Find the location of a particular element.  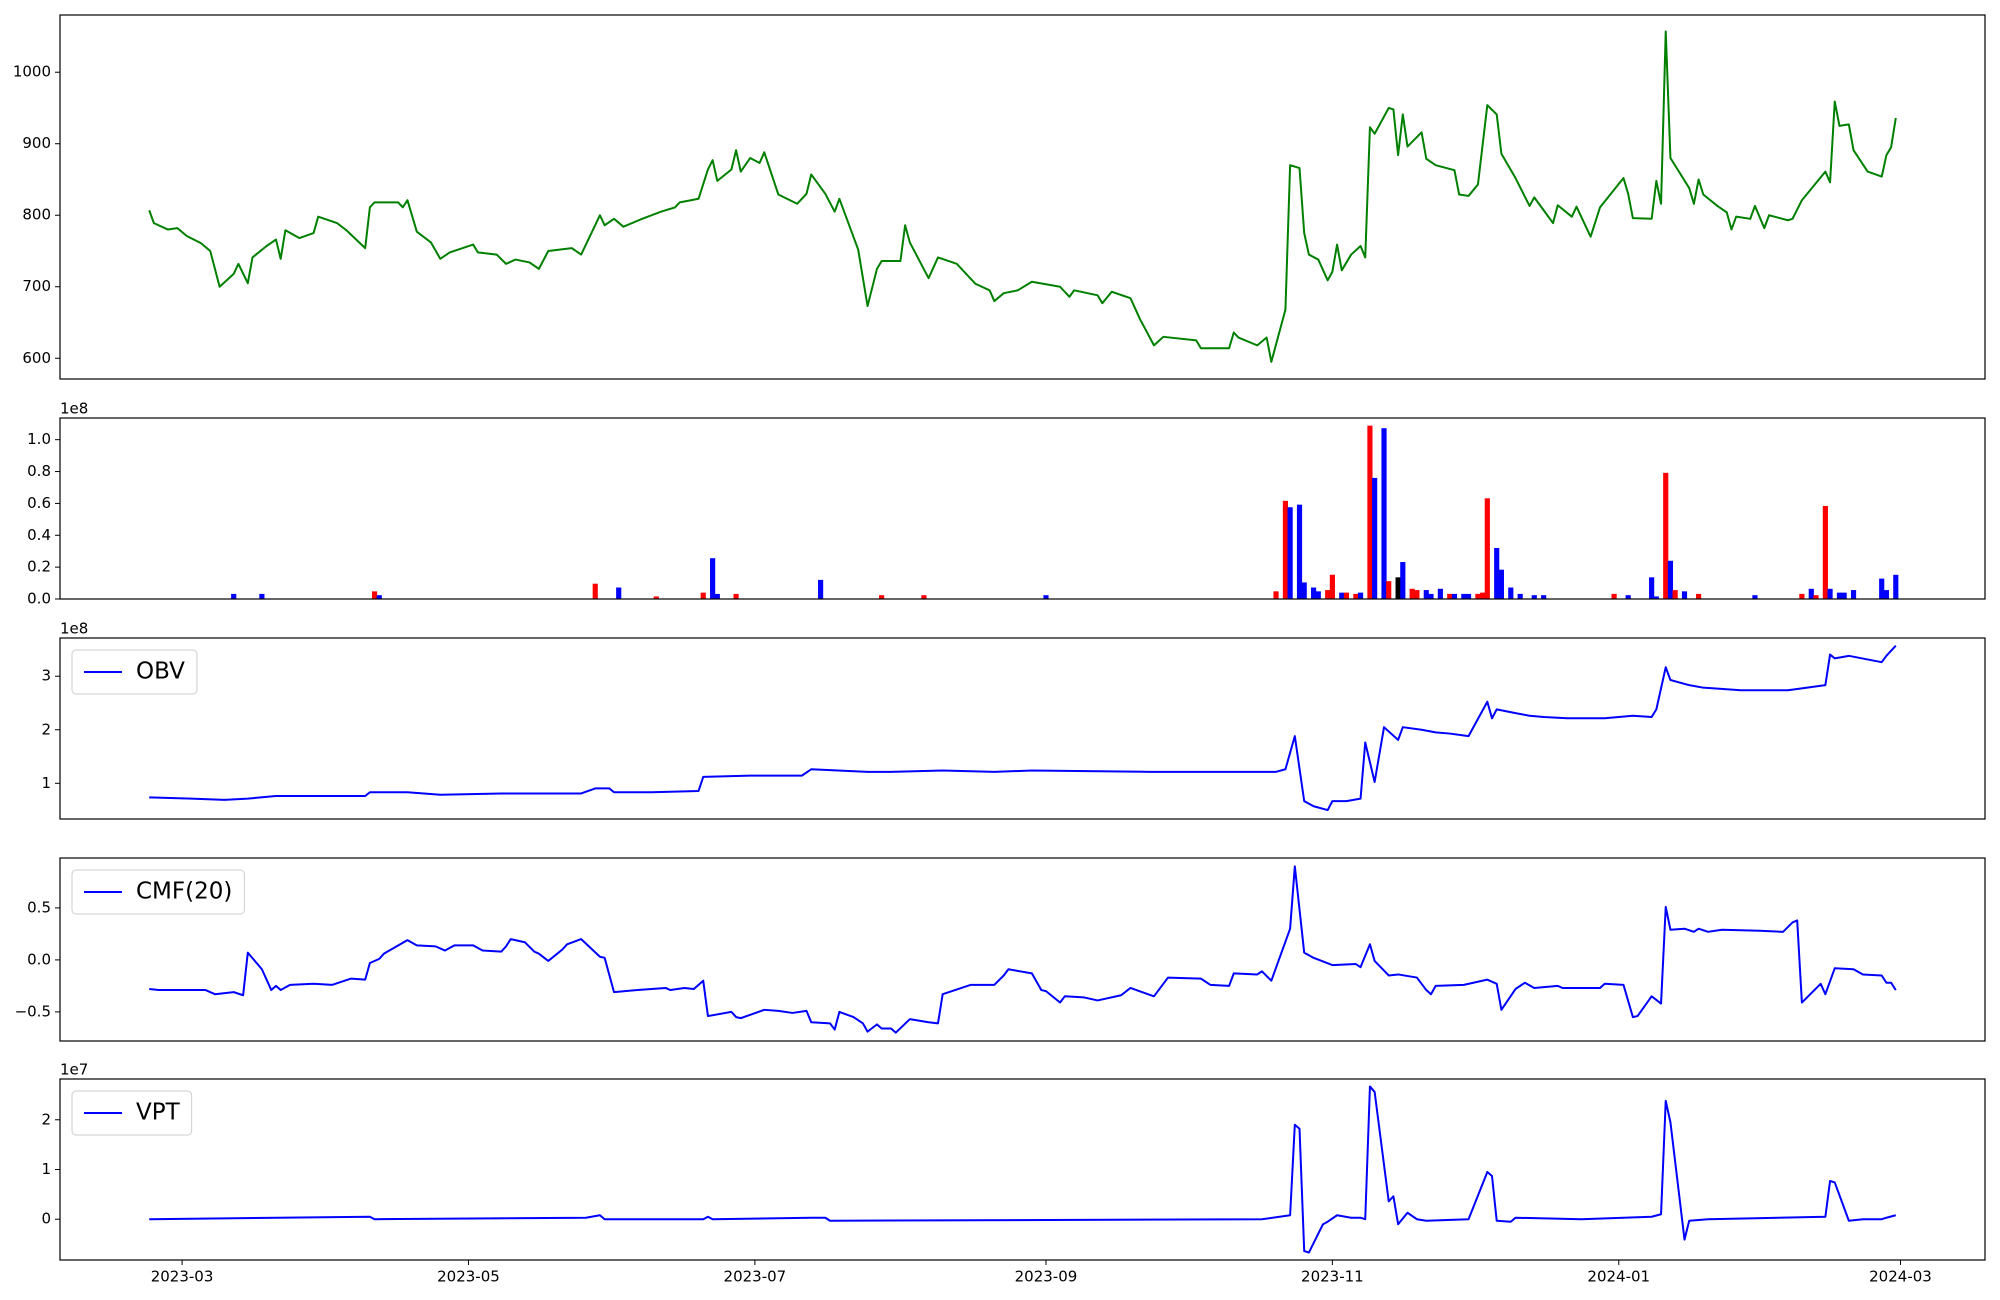

y-tick-label: 0.5 is located at coordinates (39, 907).